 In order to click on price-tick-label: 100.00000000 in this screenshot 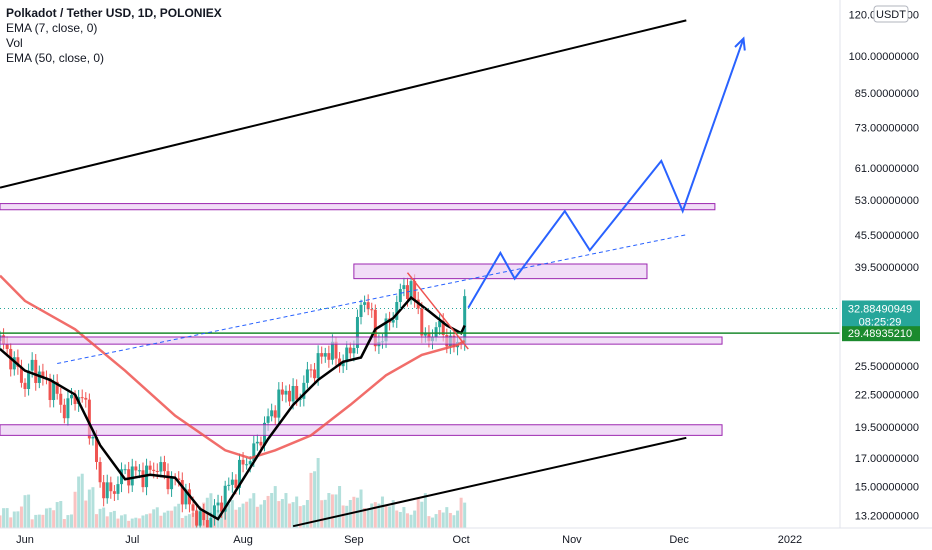, I will do `click(884, 57)`.